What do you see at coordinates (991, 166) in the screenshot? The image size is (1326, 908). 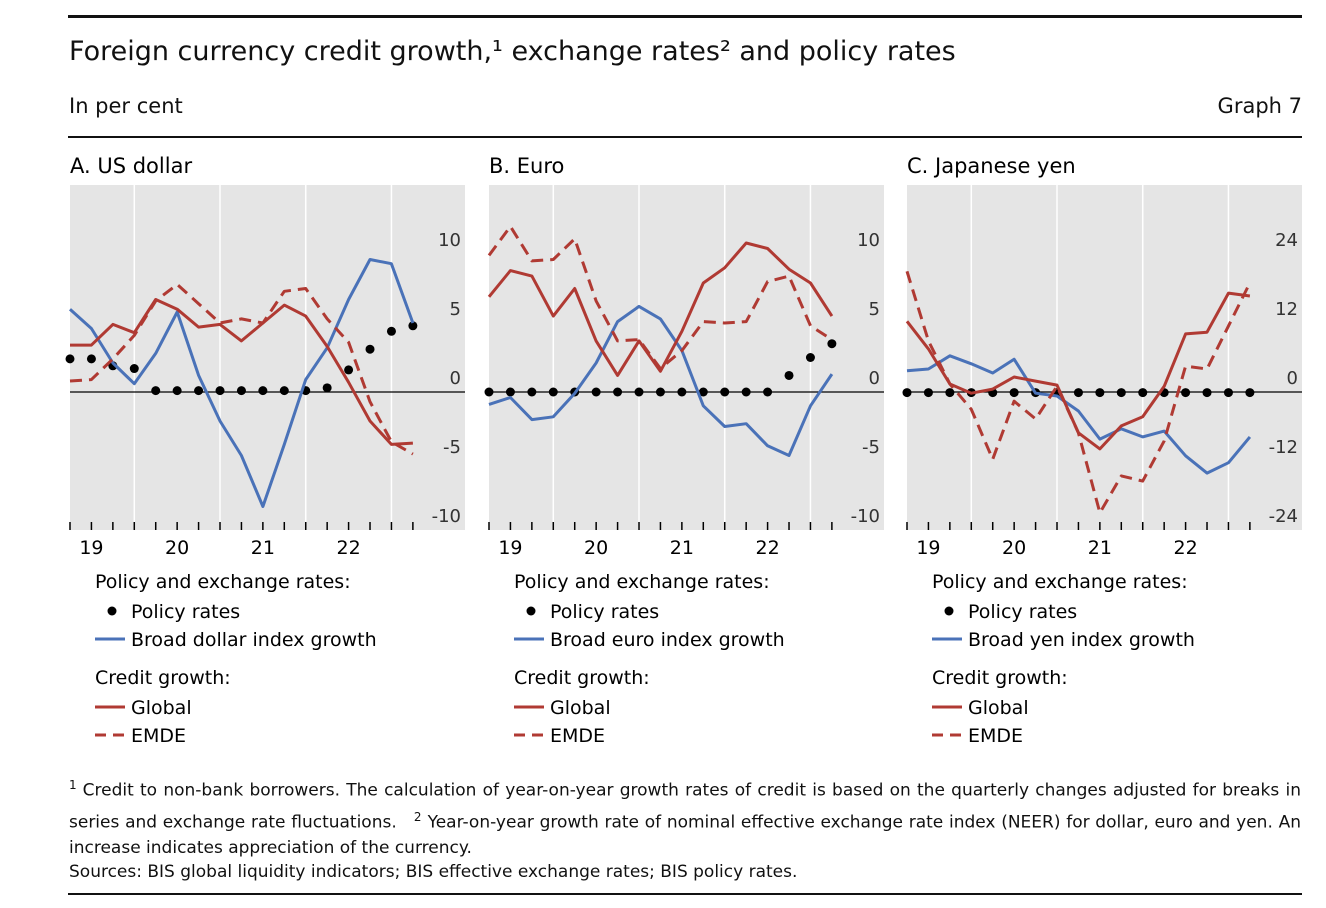 I see `panel-title: C. Japanese yen` at bounding box center [991, 166].